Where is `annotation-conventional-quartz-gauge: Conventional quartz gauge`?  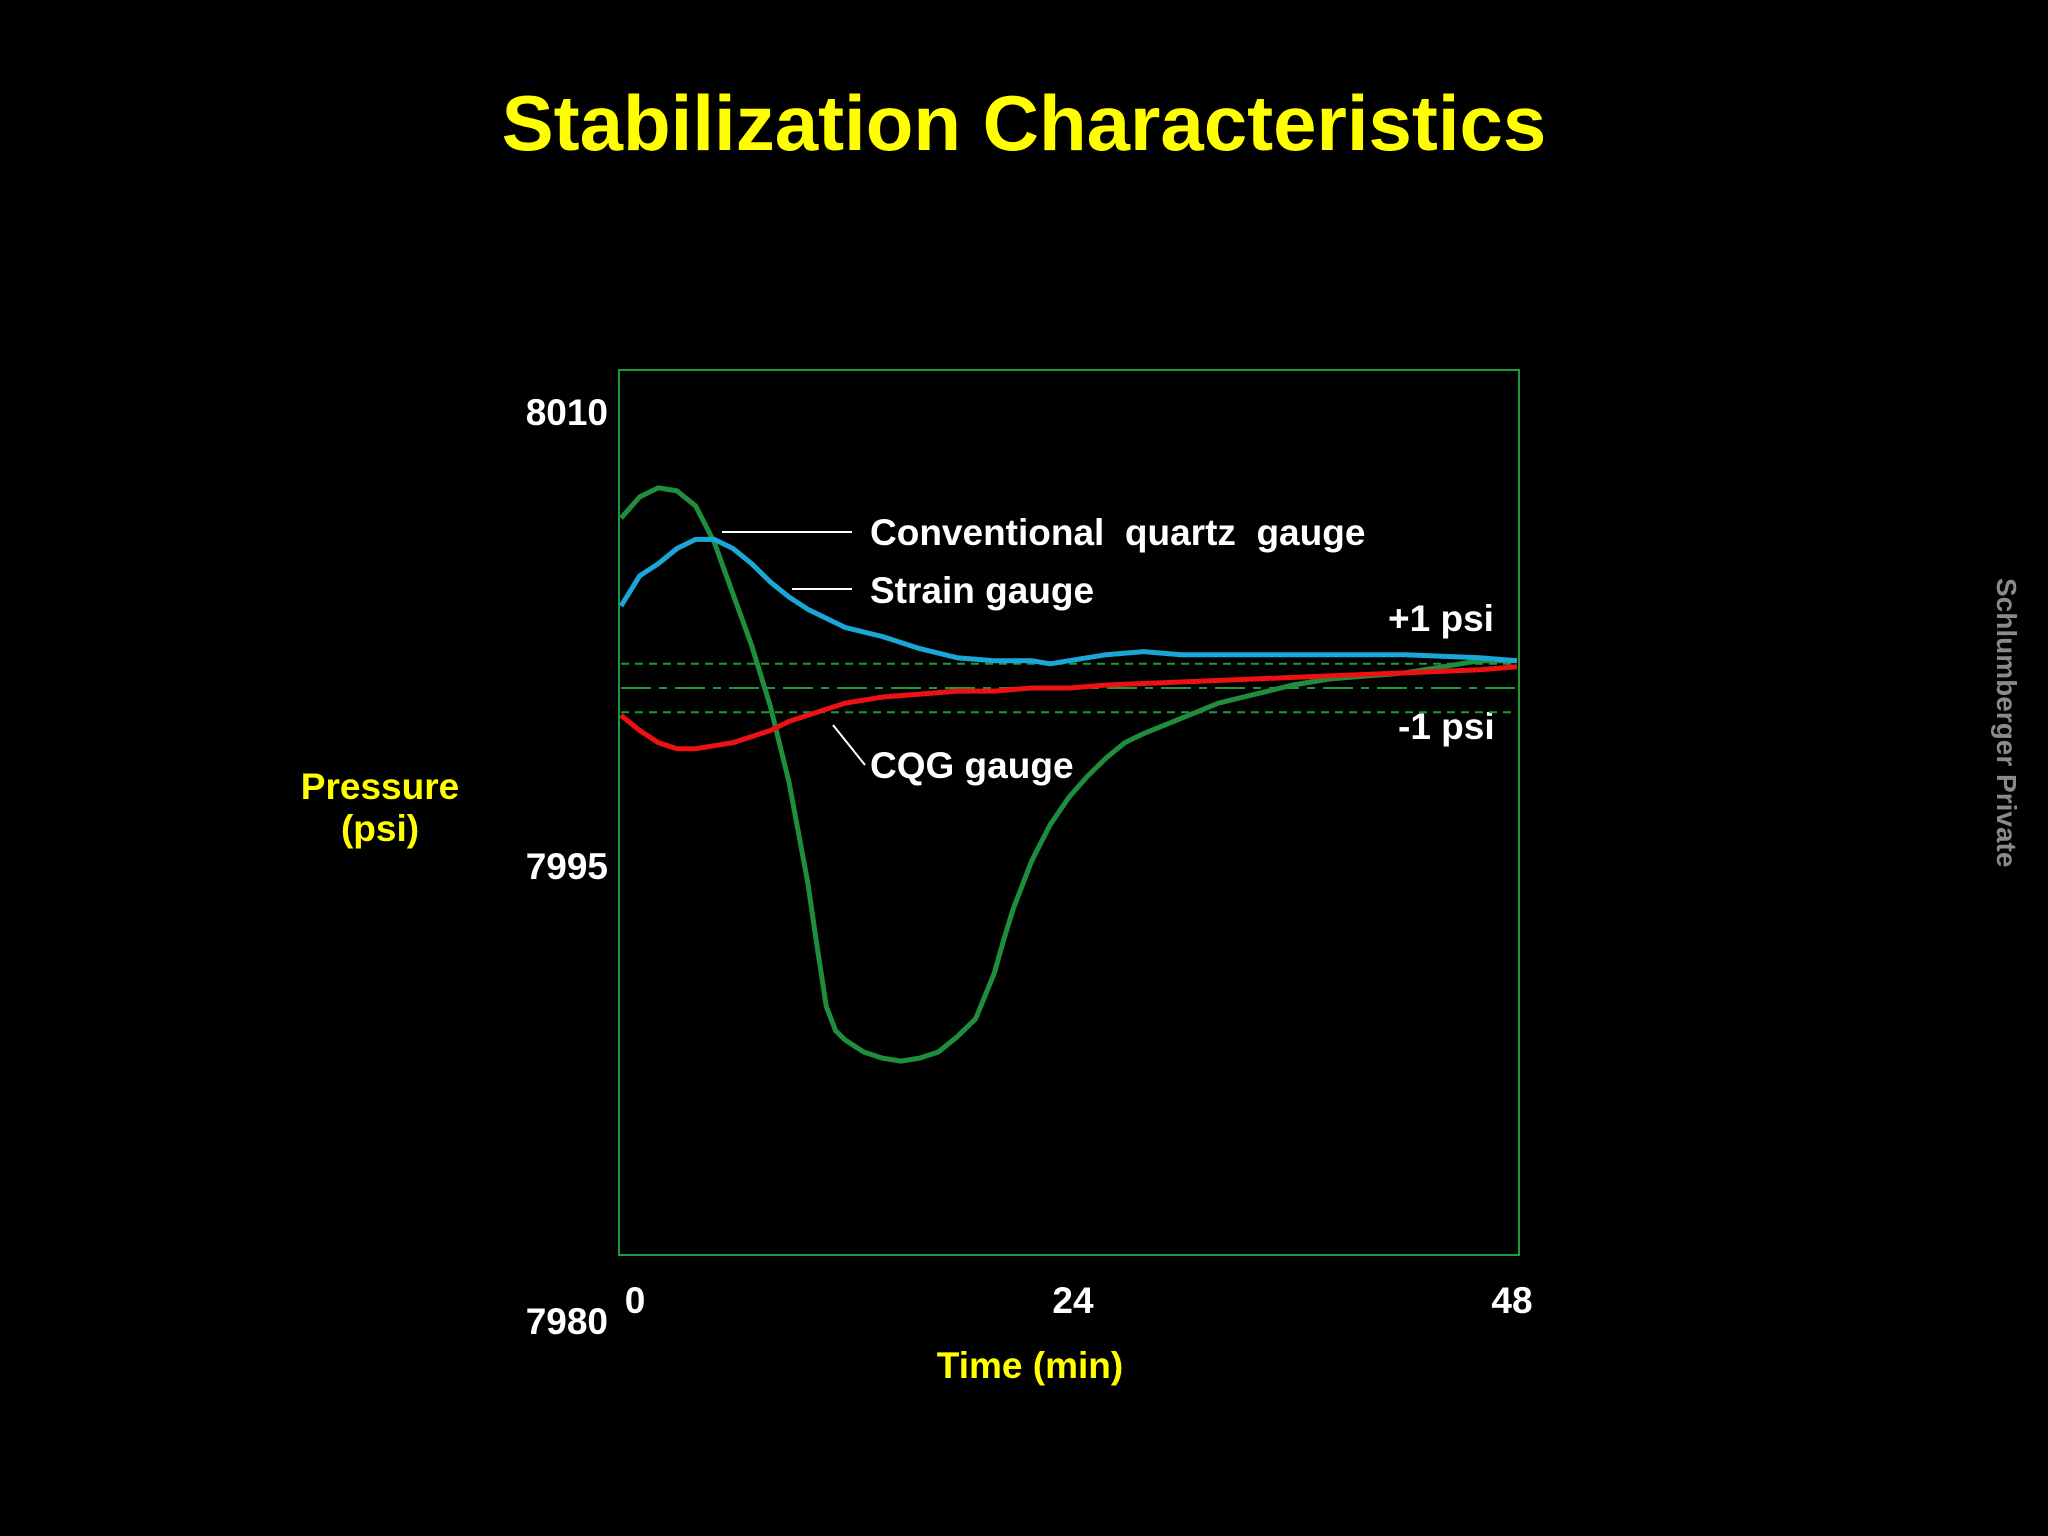
annotation-conventional-quartz-gauge: Conventional quartz gauge is located at coordinates (1118, 532).